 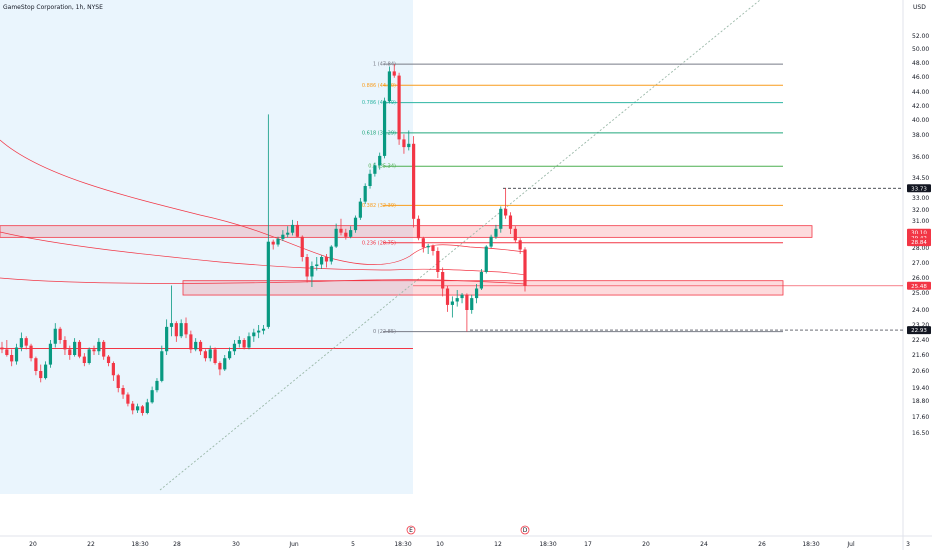 What do you see at coordinates (920, 293) in the screenshot?
I see `y-tick-label: 25.00` at bounding box center [920, 293].